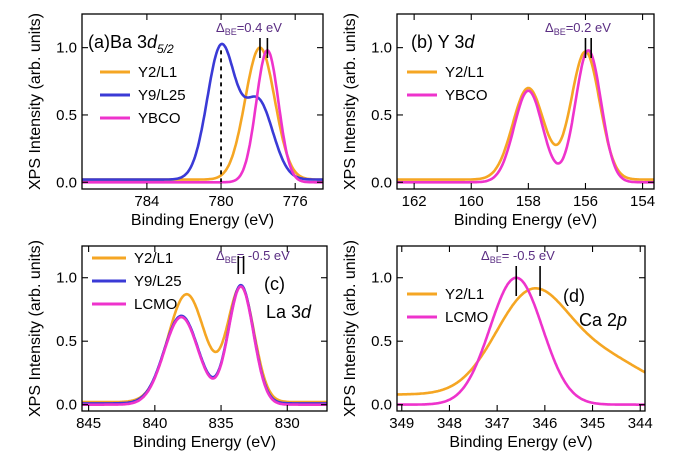 This screenshot has height=470, width=680. Describe the element at coordinates (221, 423) in the screenshot. I see `x-tick-label: 835` at that location.